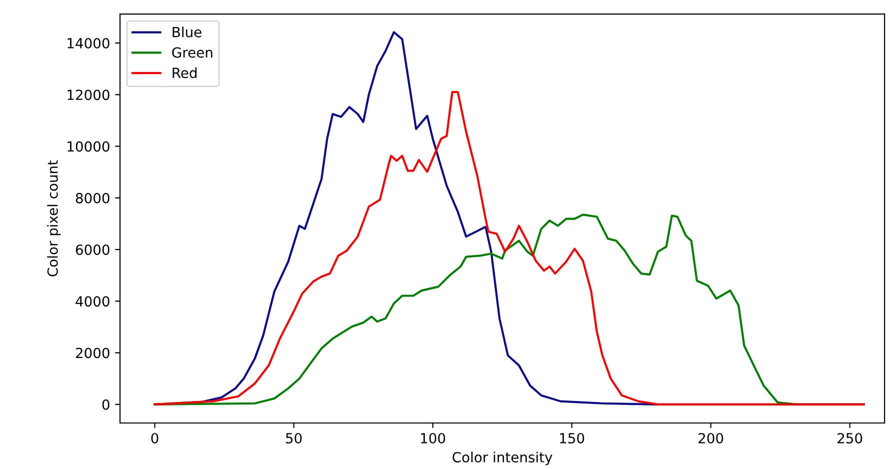 The height and width of the screenshot is (470, 889). I want to click on y-tick-label: 0, so click(106, 404).